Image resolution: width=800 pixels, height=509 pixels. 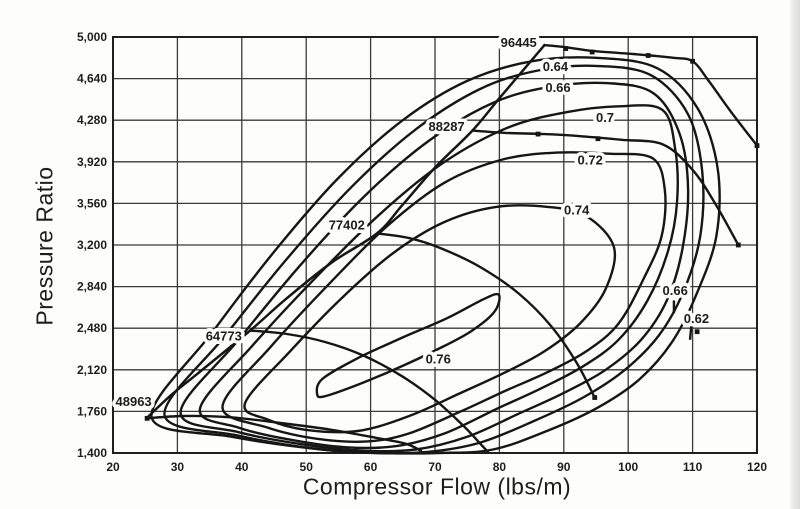 What do you see at coordinates (757, 467) in the screenshot?
I see `x-tick-label: 120` at bounding box center [757, 467].